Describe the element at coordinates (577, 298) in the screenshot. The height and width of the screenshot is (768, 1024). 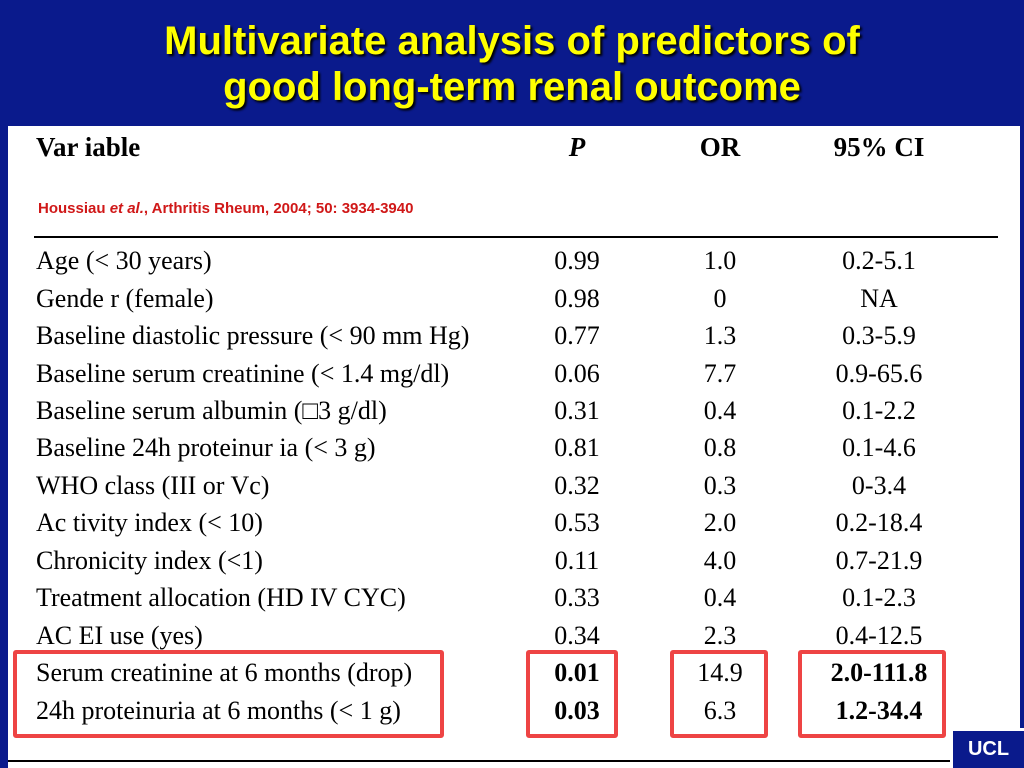
I see `cell-p: 0.98` at that location.